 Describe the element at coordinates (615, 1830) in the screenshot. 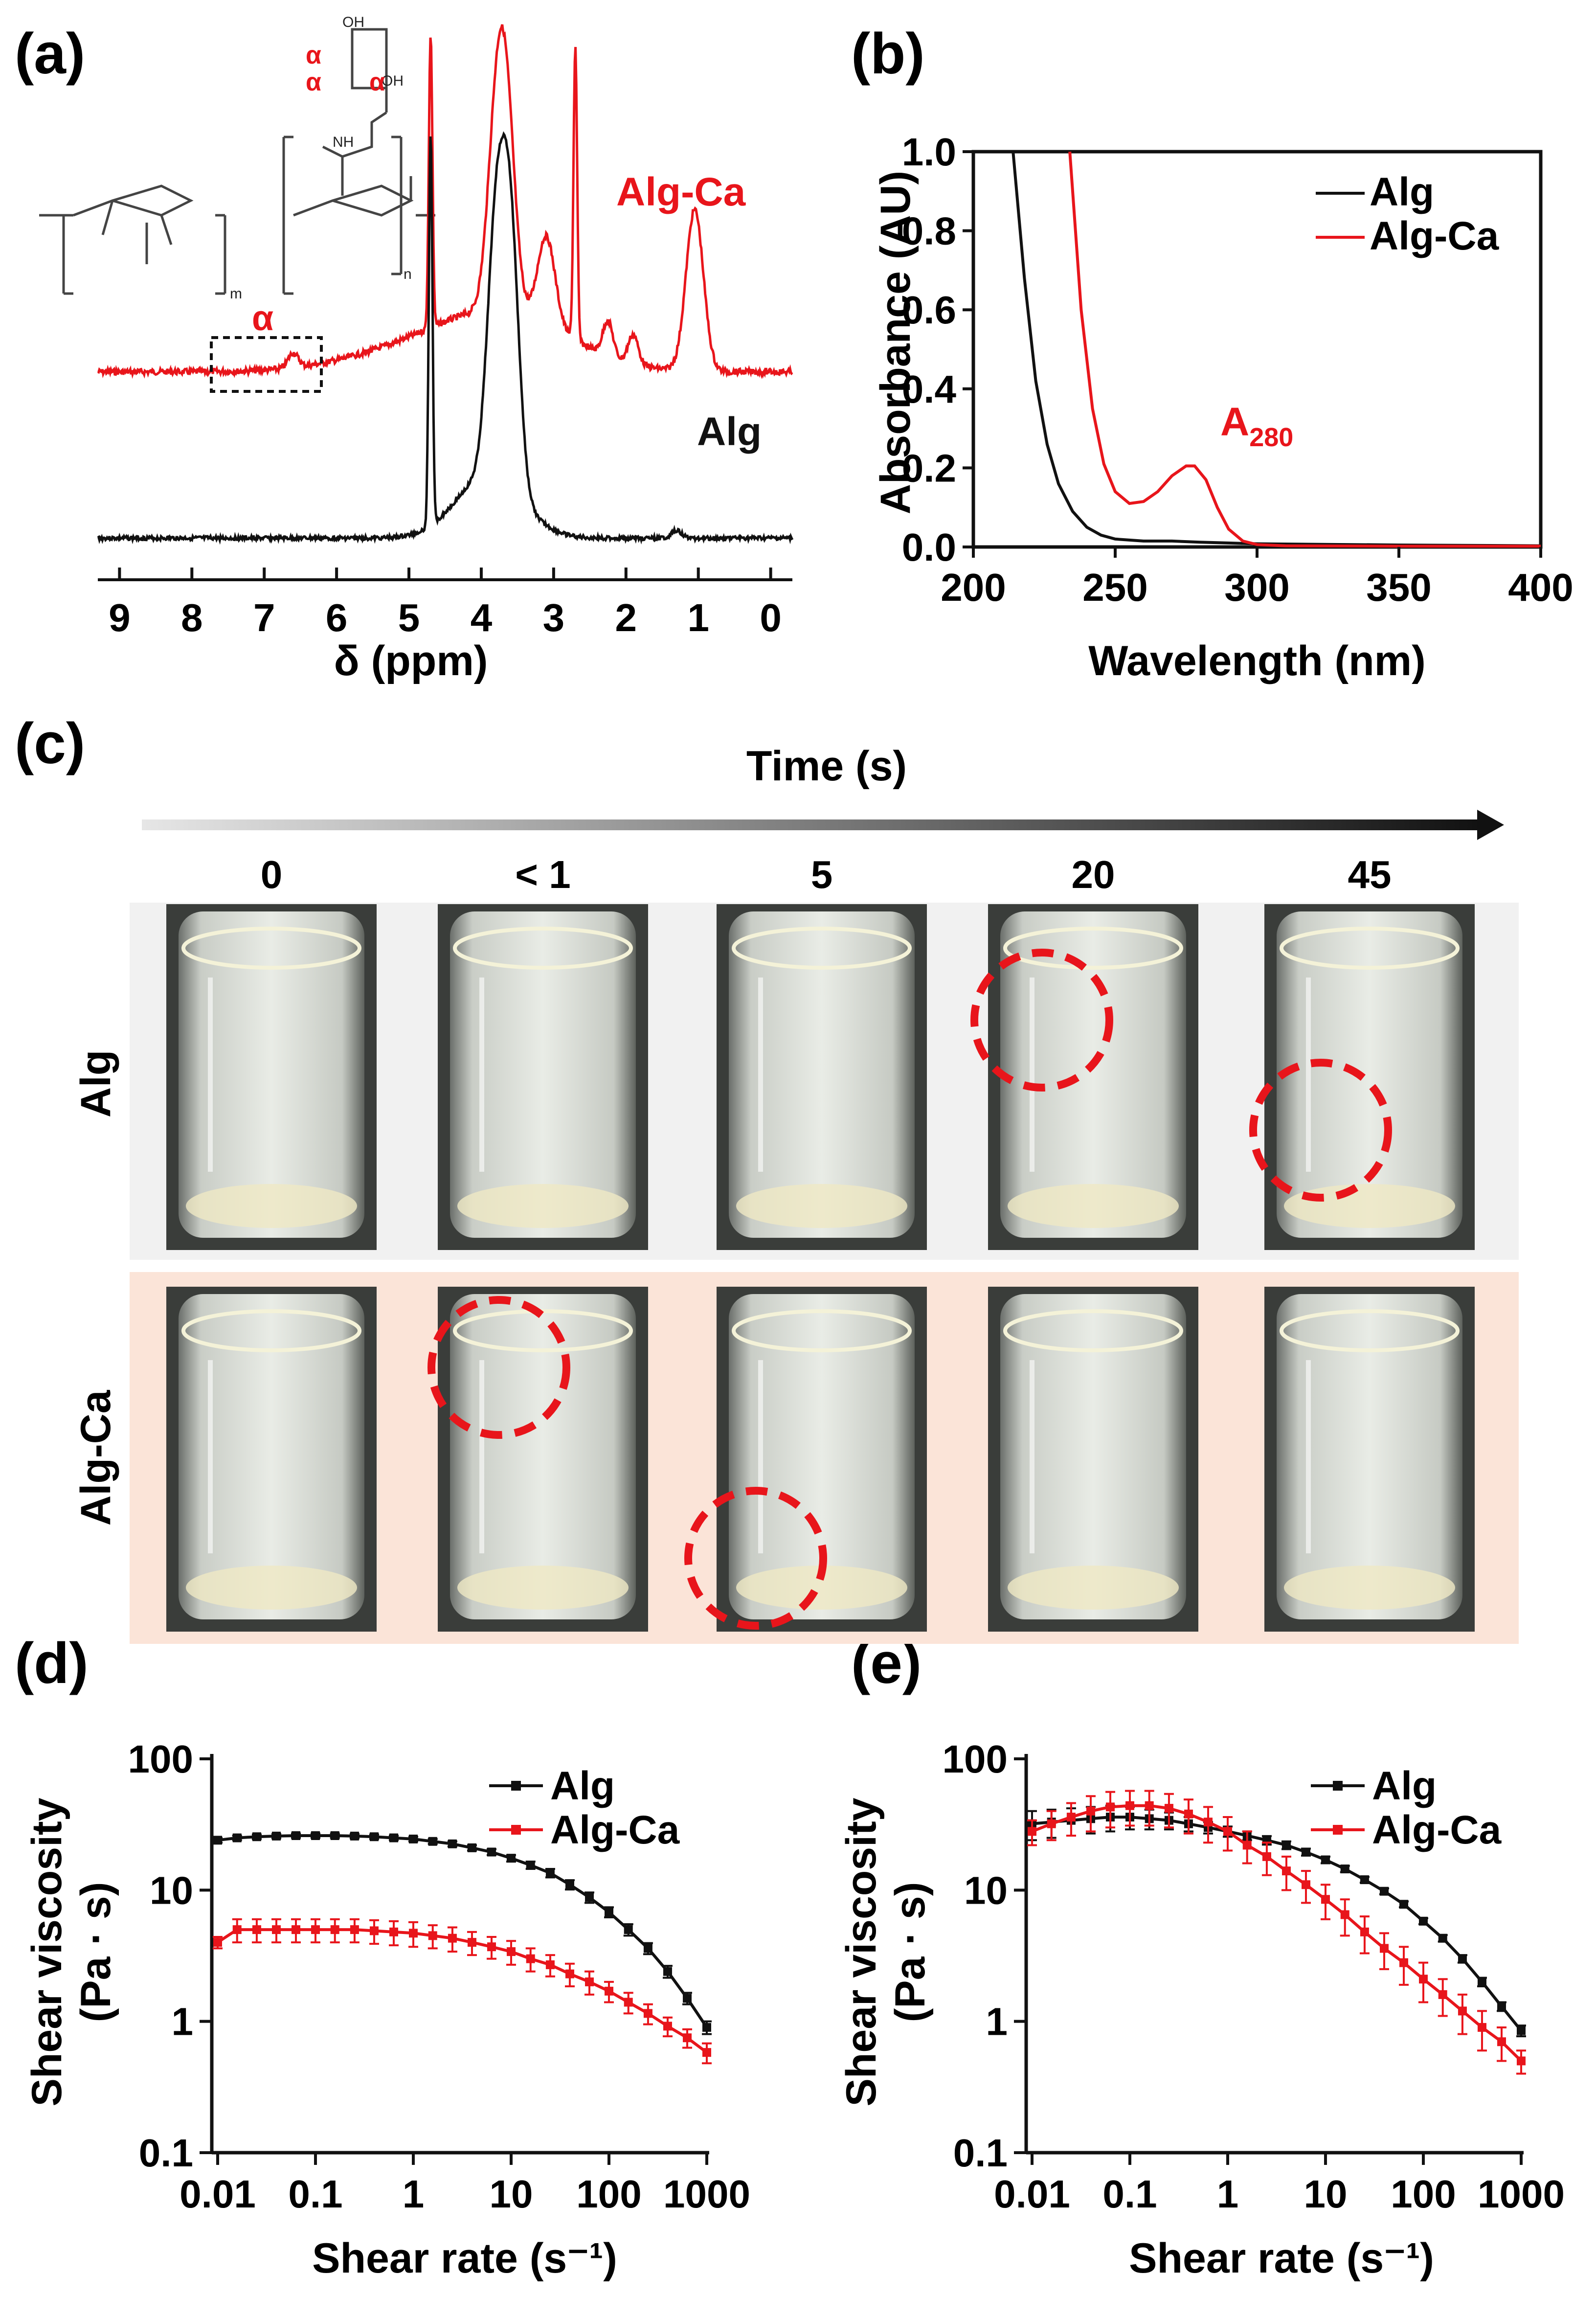

I see `legend-label-alg-ca-d: Alg-Ca` at that location.